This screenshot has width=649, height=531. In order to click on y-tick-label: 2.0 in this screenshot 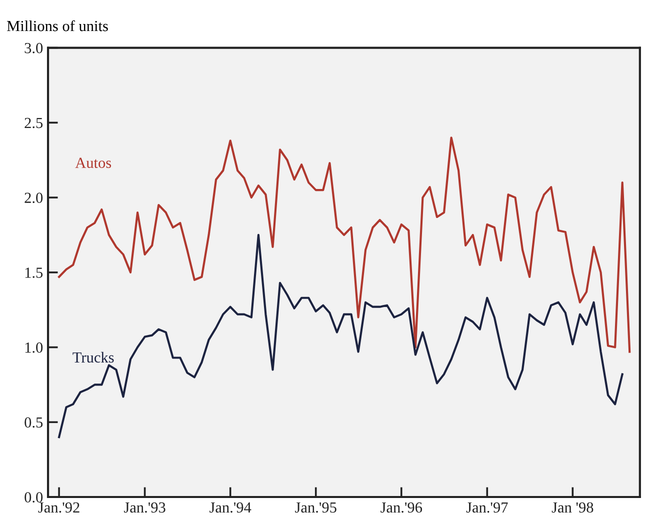, I will do `click(33, 198)`.